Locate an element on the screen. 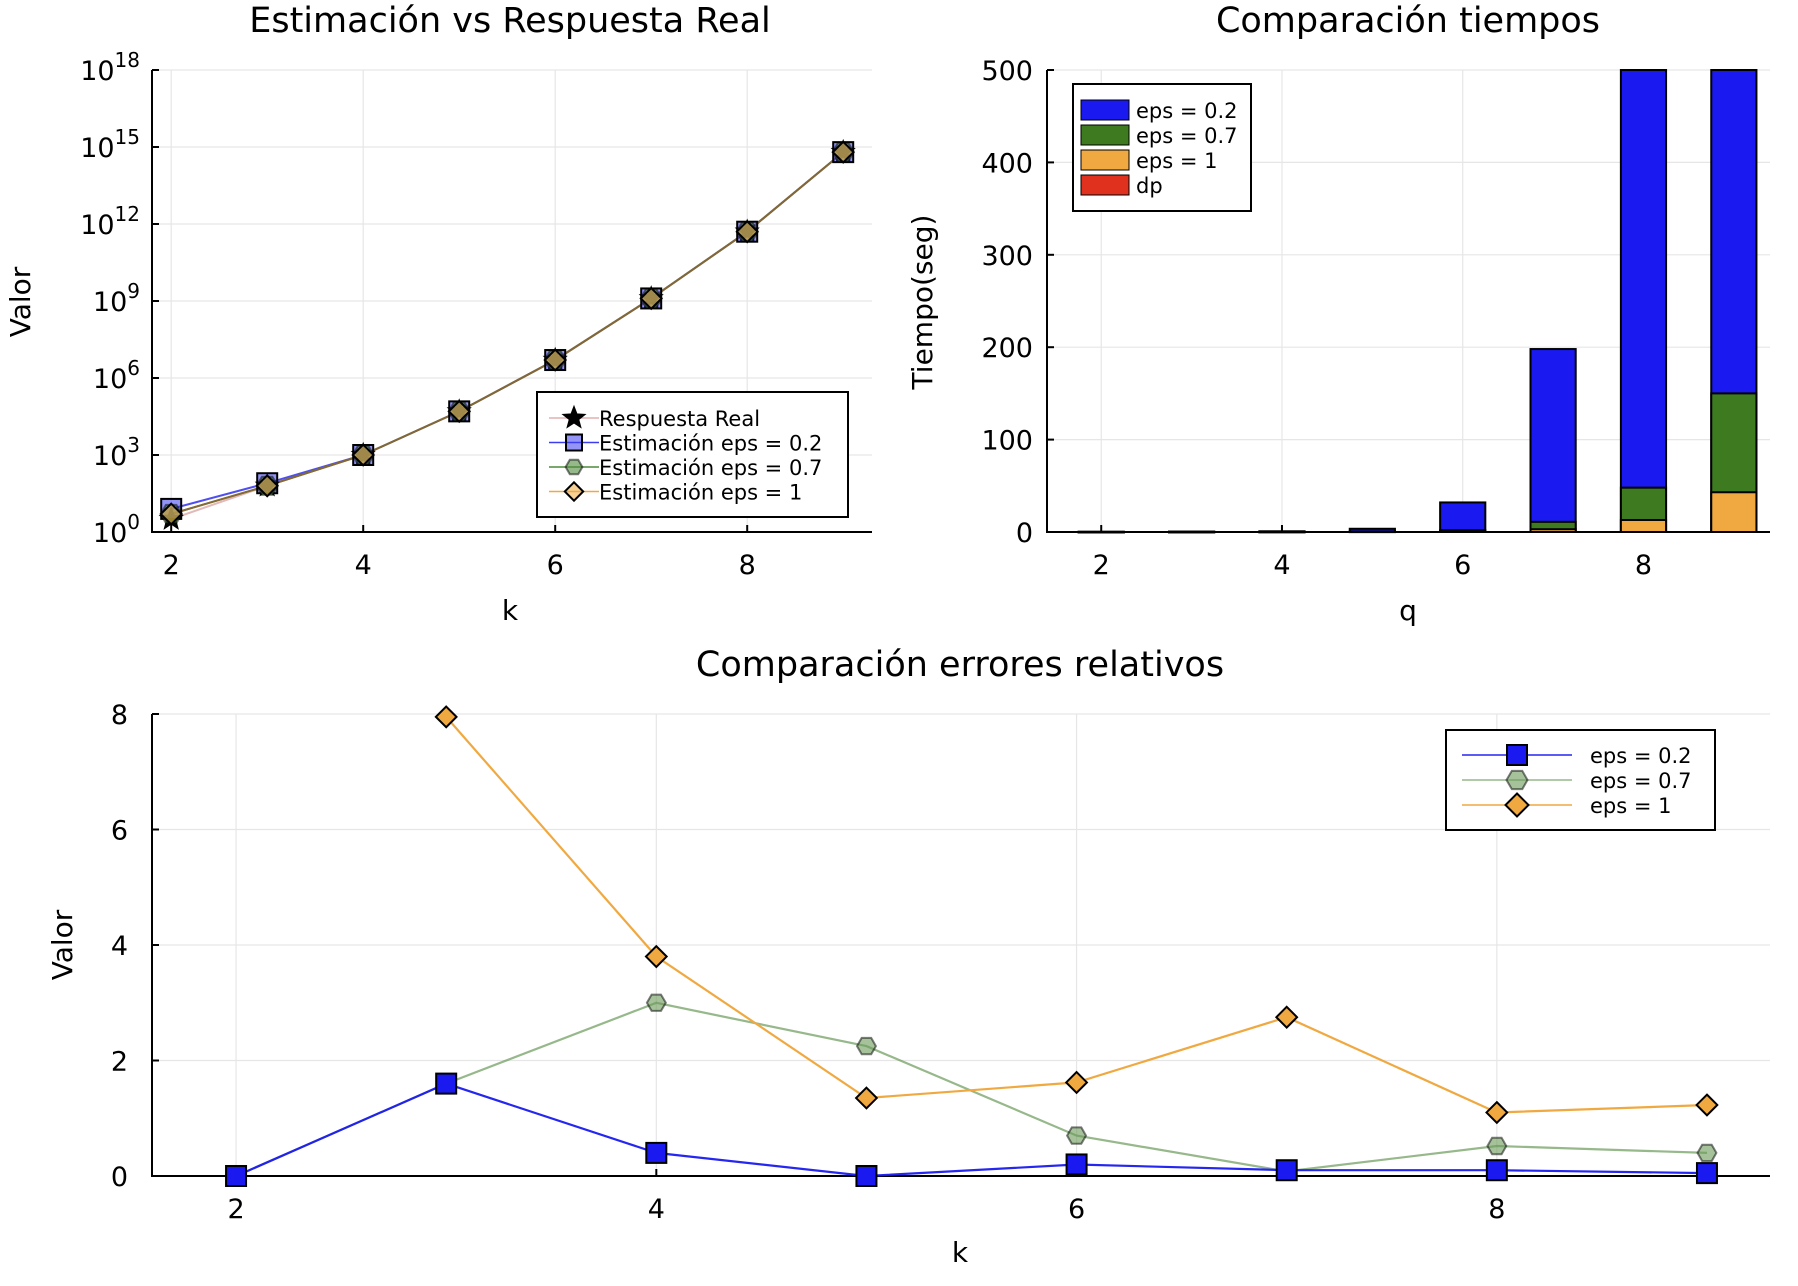 Image resolution: width=1798 pixels, height=1286 pixels. chart-title: Estimación vs Respuesta Real is located at coordinates (510, 21).